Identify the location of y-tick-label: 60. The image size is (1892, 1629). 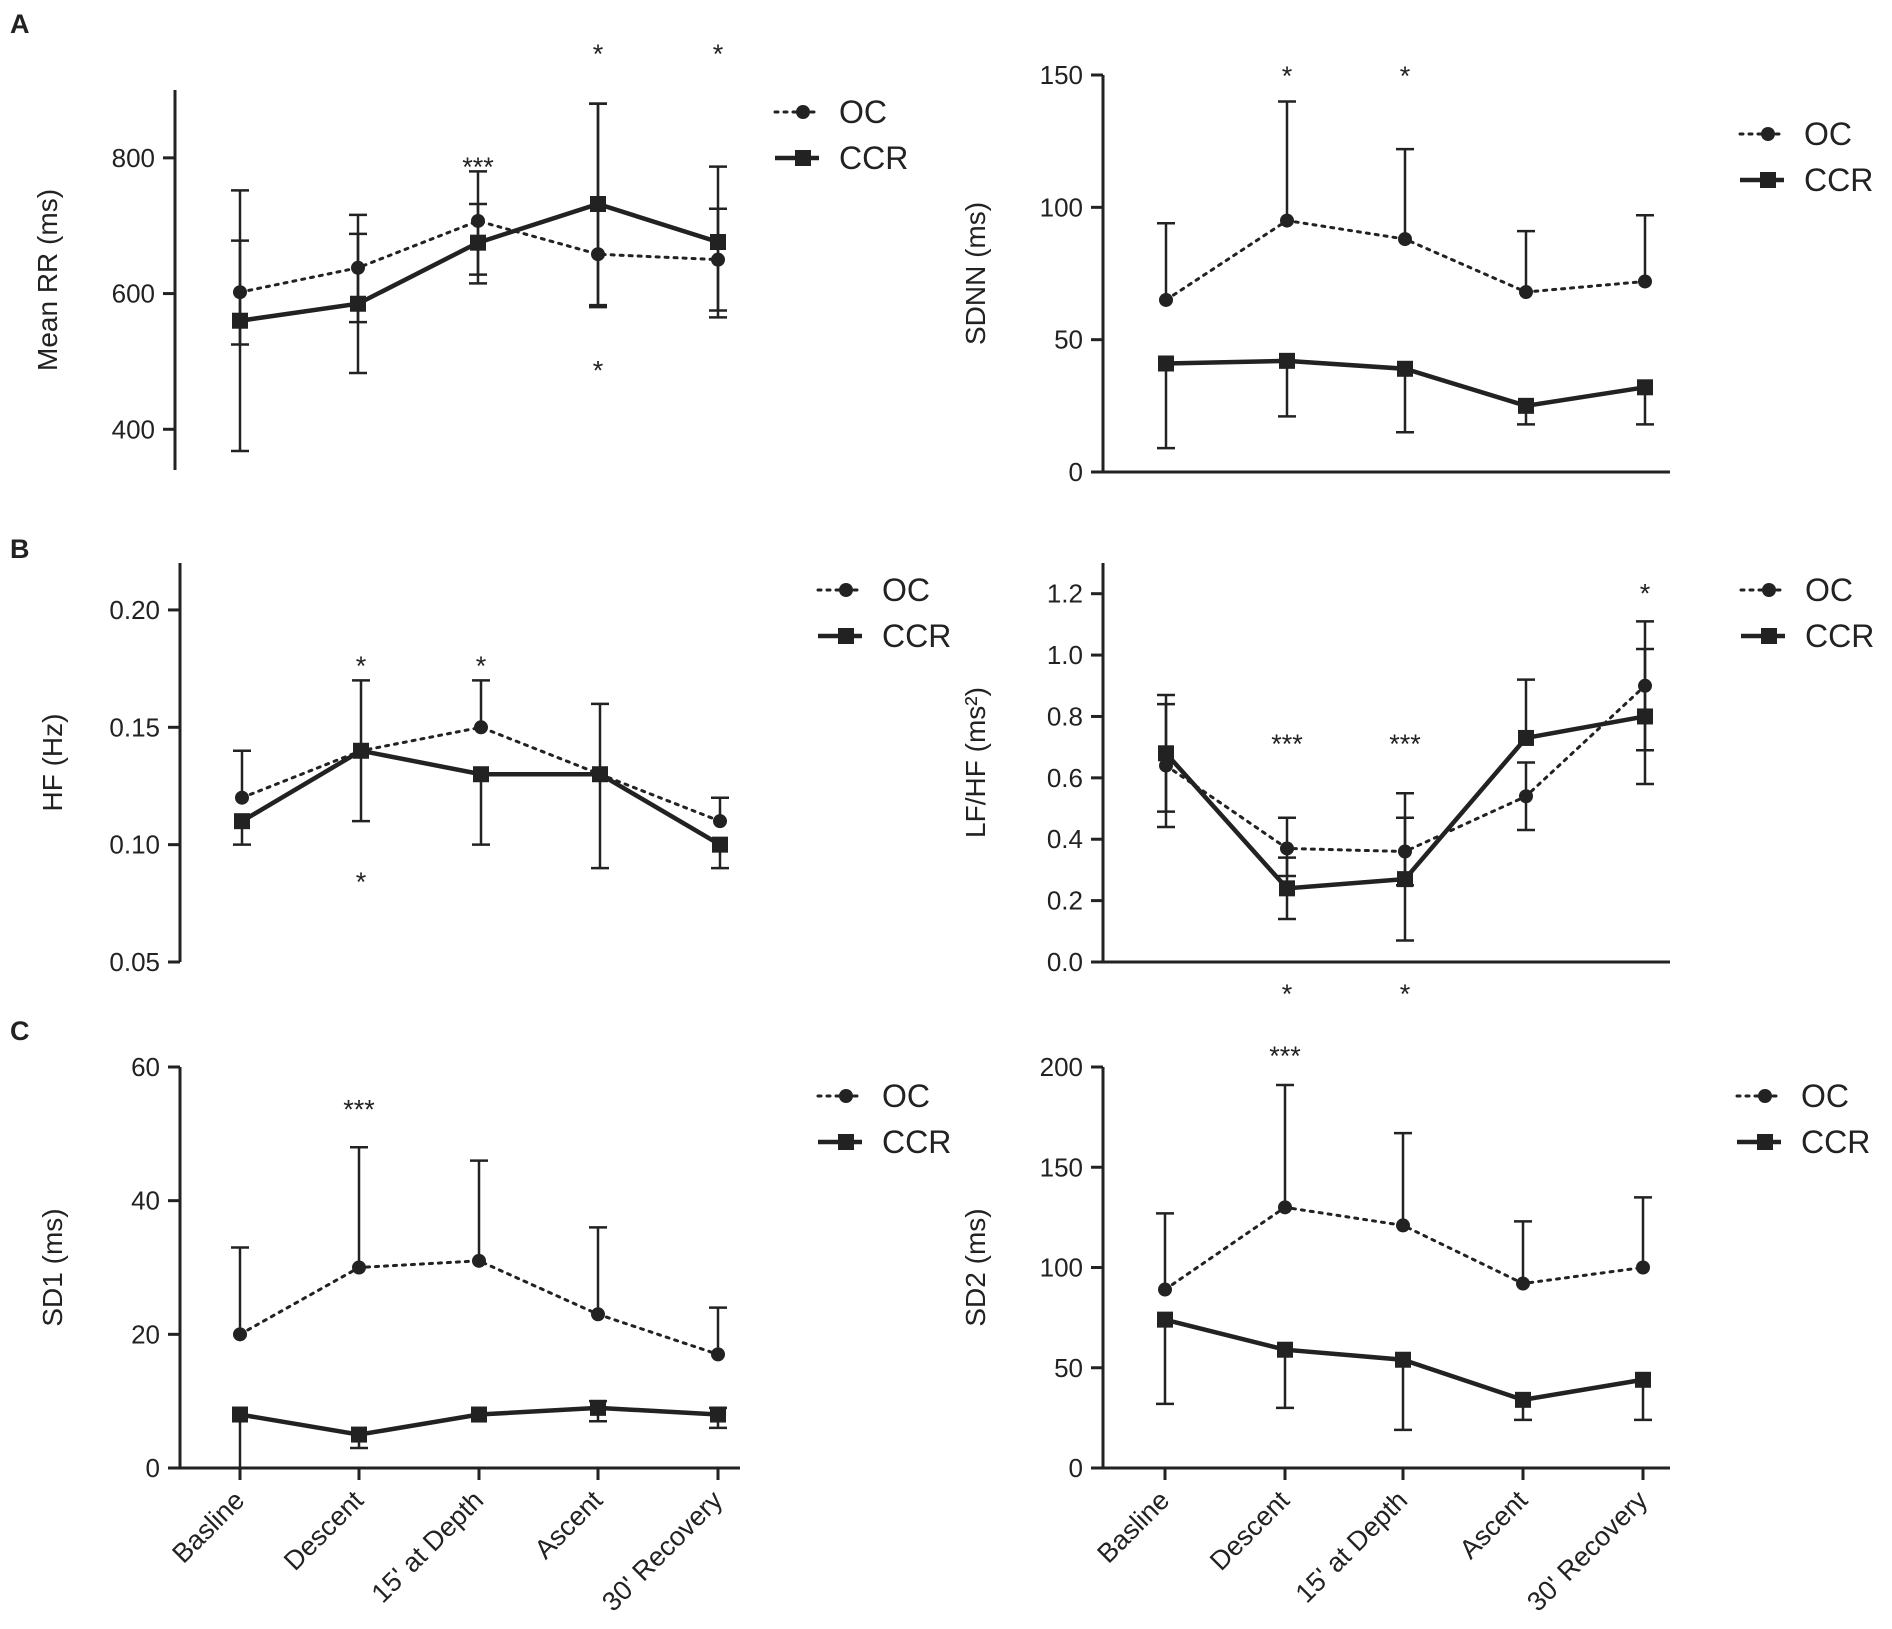
(145, 1067).